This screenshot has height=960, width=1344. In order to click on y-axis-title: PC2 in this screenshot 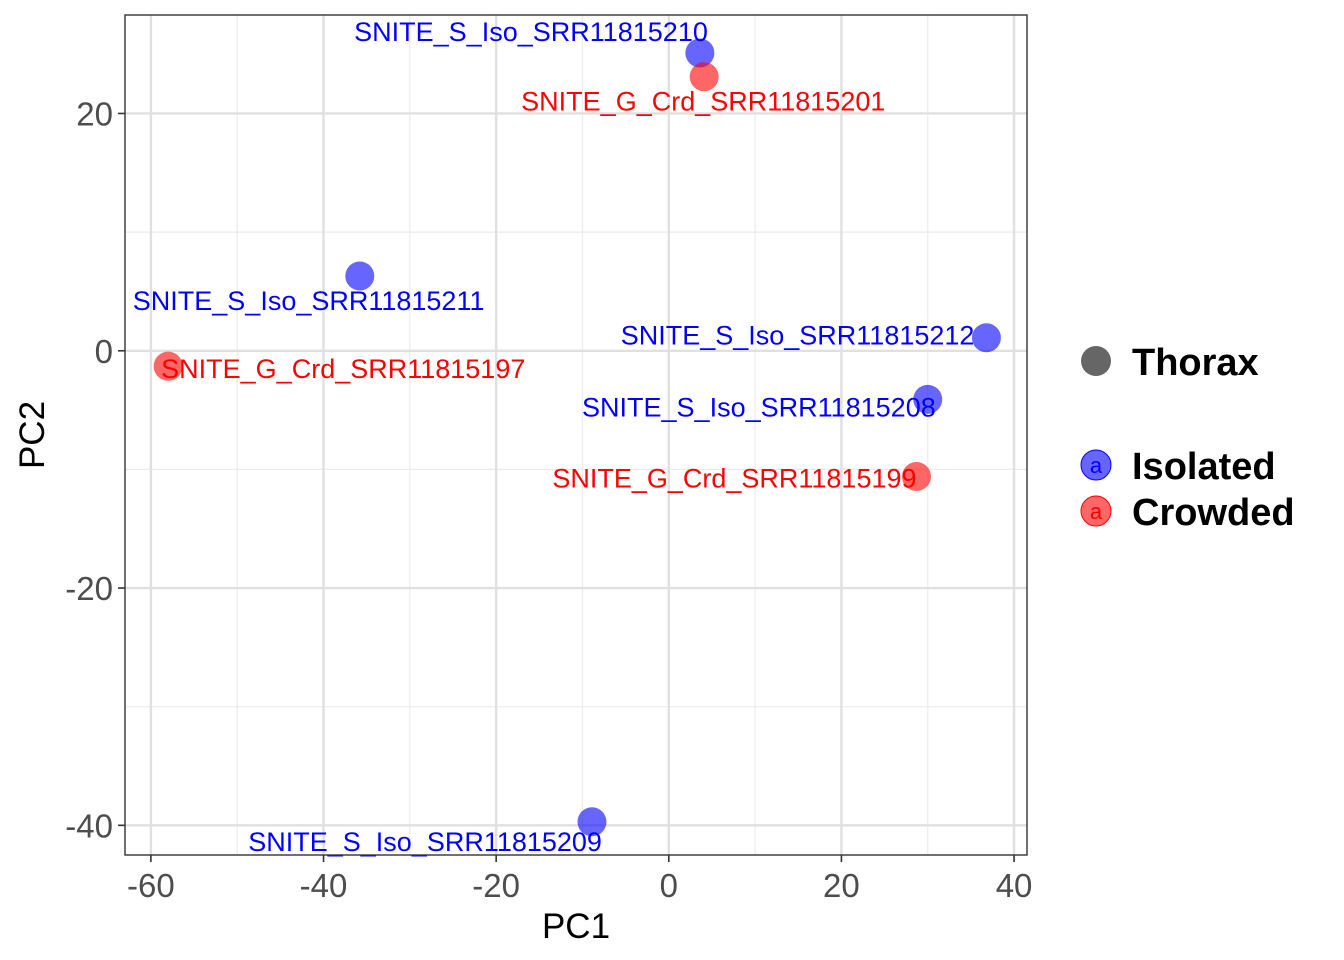, I will do `click(32, 435)`.